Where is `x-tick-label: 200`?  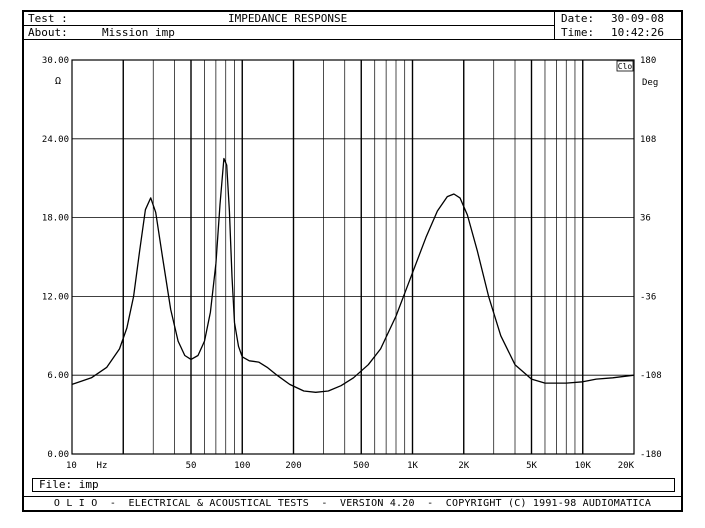 x-tick-label: 200 is located at coordinates (293, 466).